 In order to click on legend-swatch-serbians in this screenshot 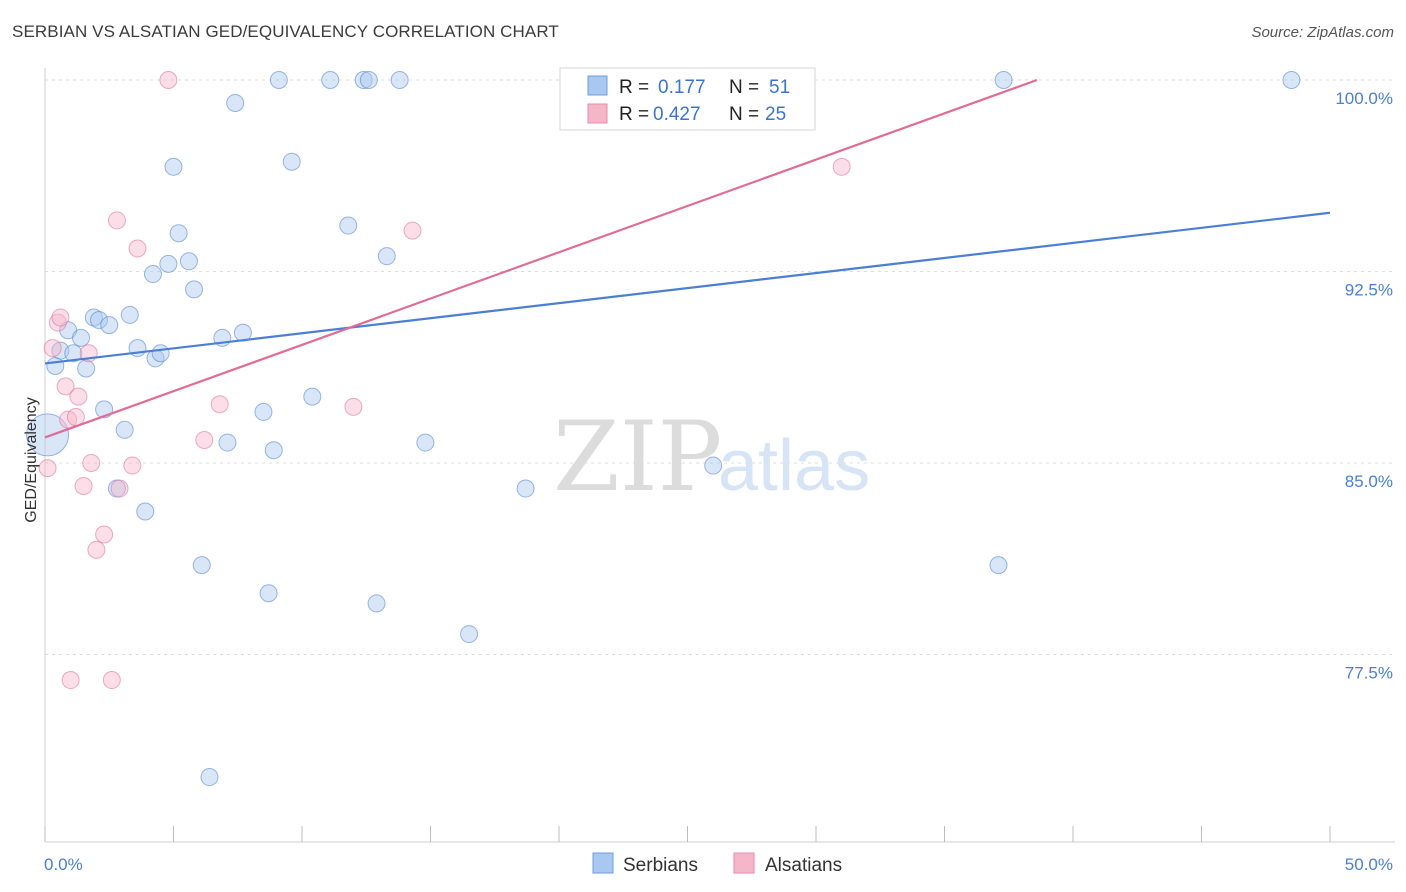, I will do `click(597, 85)`.